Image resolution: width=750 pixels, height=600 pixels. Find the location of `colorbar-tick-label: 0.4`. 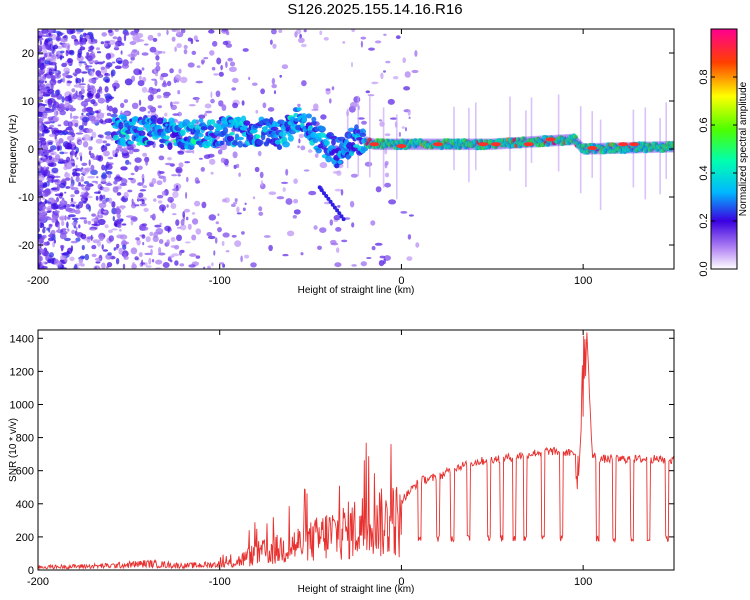

colorbar-tick-label: 0.4 is located at coordinates (704, 172).